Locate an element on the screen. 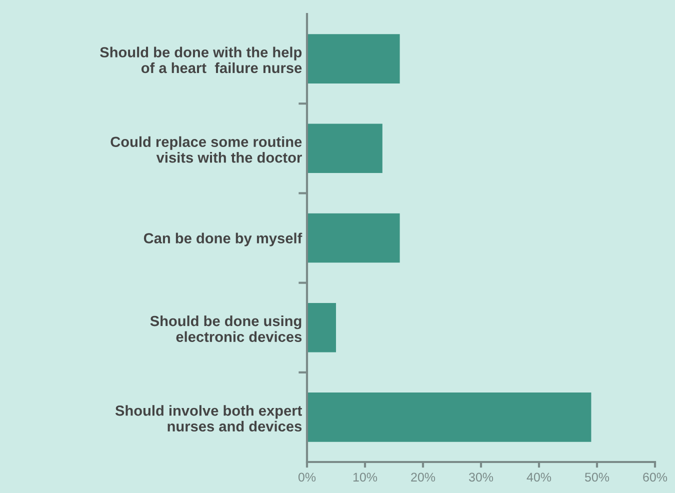 The height and width of the screenshot is (493, 675). x-tick-label: 20% is located at coordinates (423, 477).